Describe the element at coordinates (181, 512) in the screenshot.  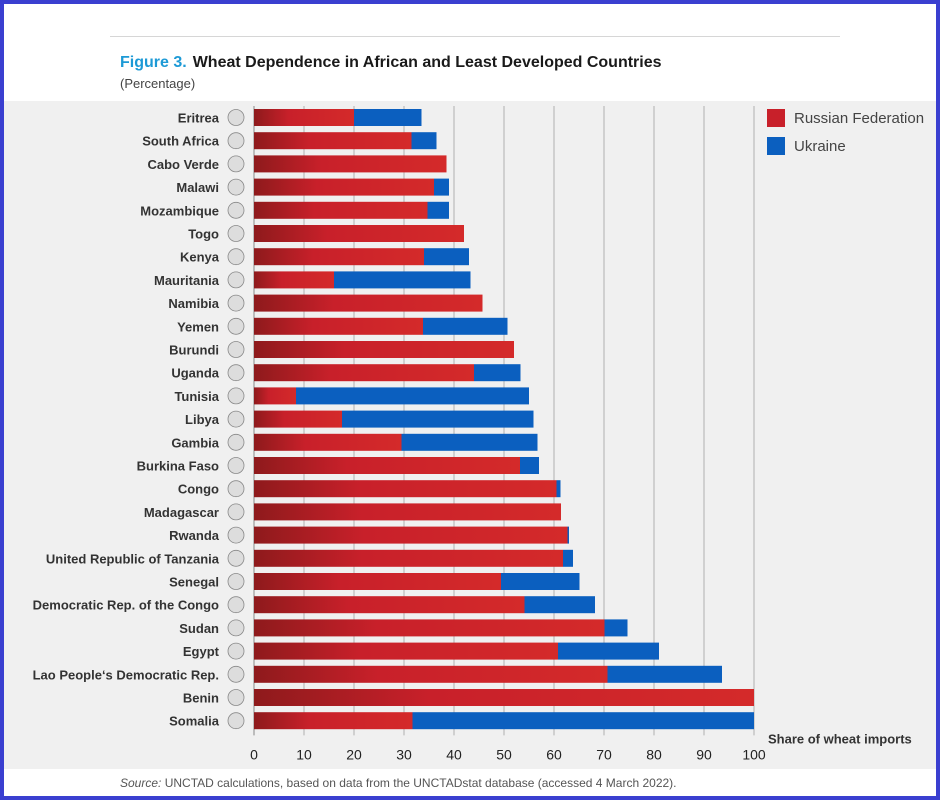
I see `category-label: Madagascar` at that location.